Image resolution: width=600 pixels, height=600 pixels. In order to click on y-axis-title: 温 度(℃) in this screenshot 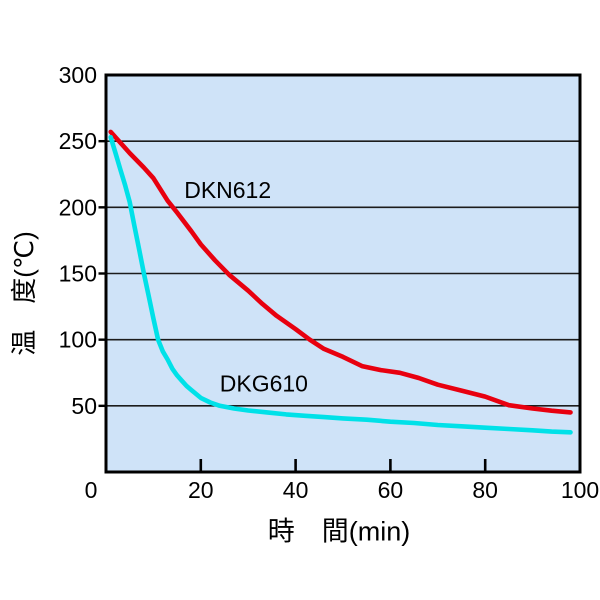, I will do `click(24, 293)`.